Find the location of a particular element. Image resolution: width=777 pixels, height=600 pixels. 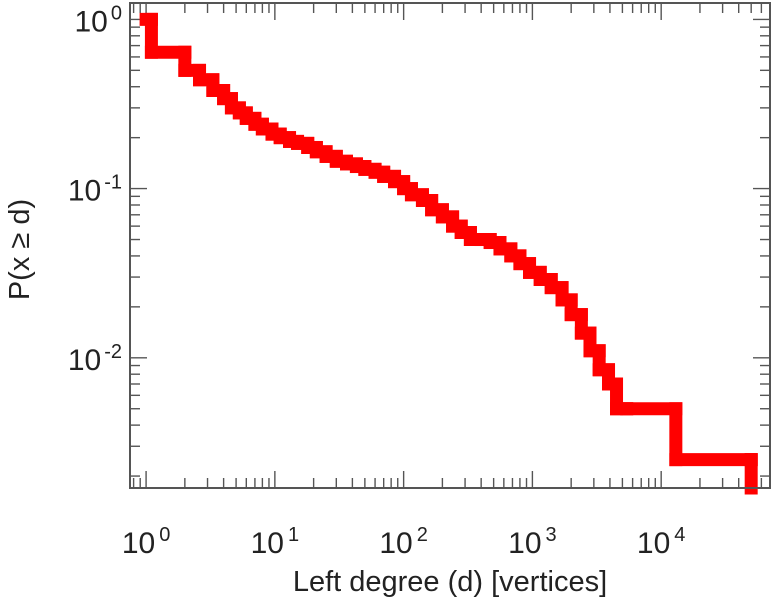

x-tick-label: 10 4 is located at coordinates (661, 542).